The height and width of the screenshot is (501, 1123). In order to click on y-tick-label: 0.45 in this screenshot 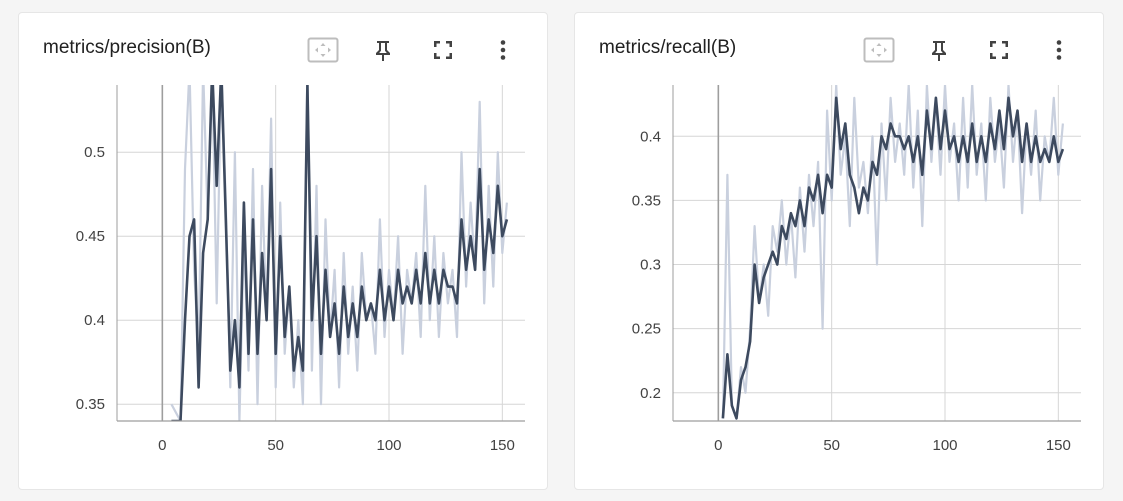, I will do `click(90, 236)`.